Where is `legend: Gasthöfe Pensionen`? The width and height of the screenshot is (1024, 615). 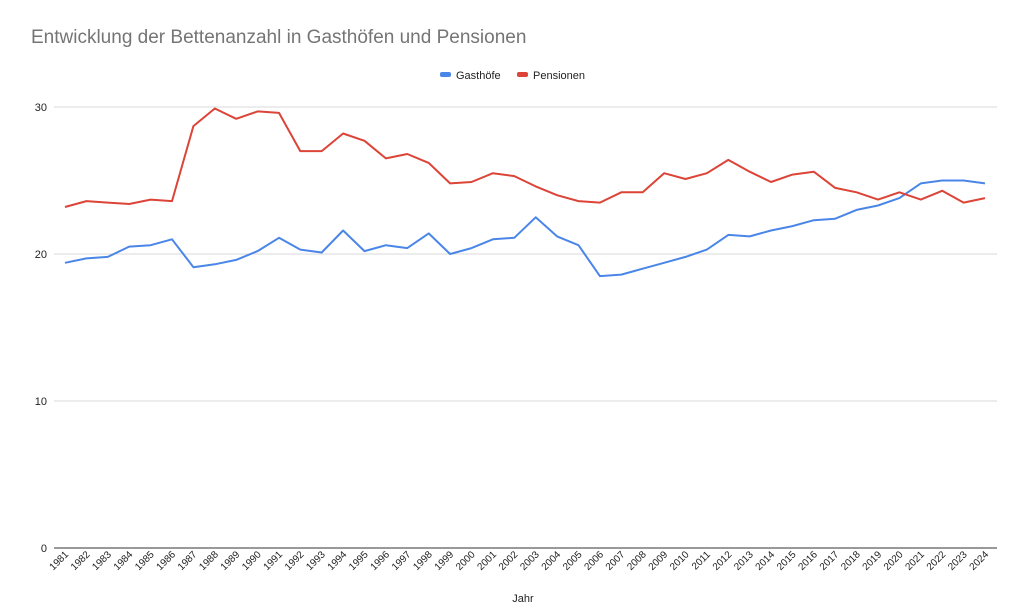
legend: Gasthöfe Pensionen is located at coordinates (512, 76).